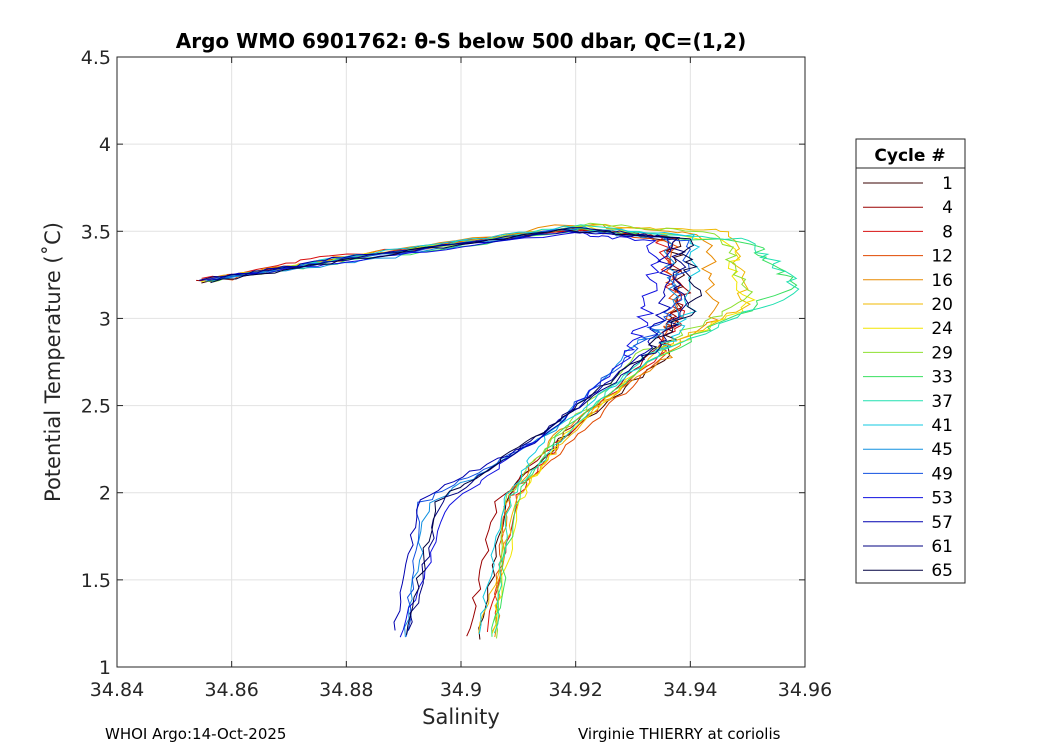 This screenshot has height=750, width=1050. Describe the element at coordinates (231, 690) in the screenshot. I see `x-tick-label-1: 34.86` at that location.